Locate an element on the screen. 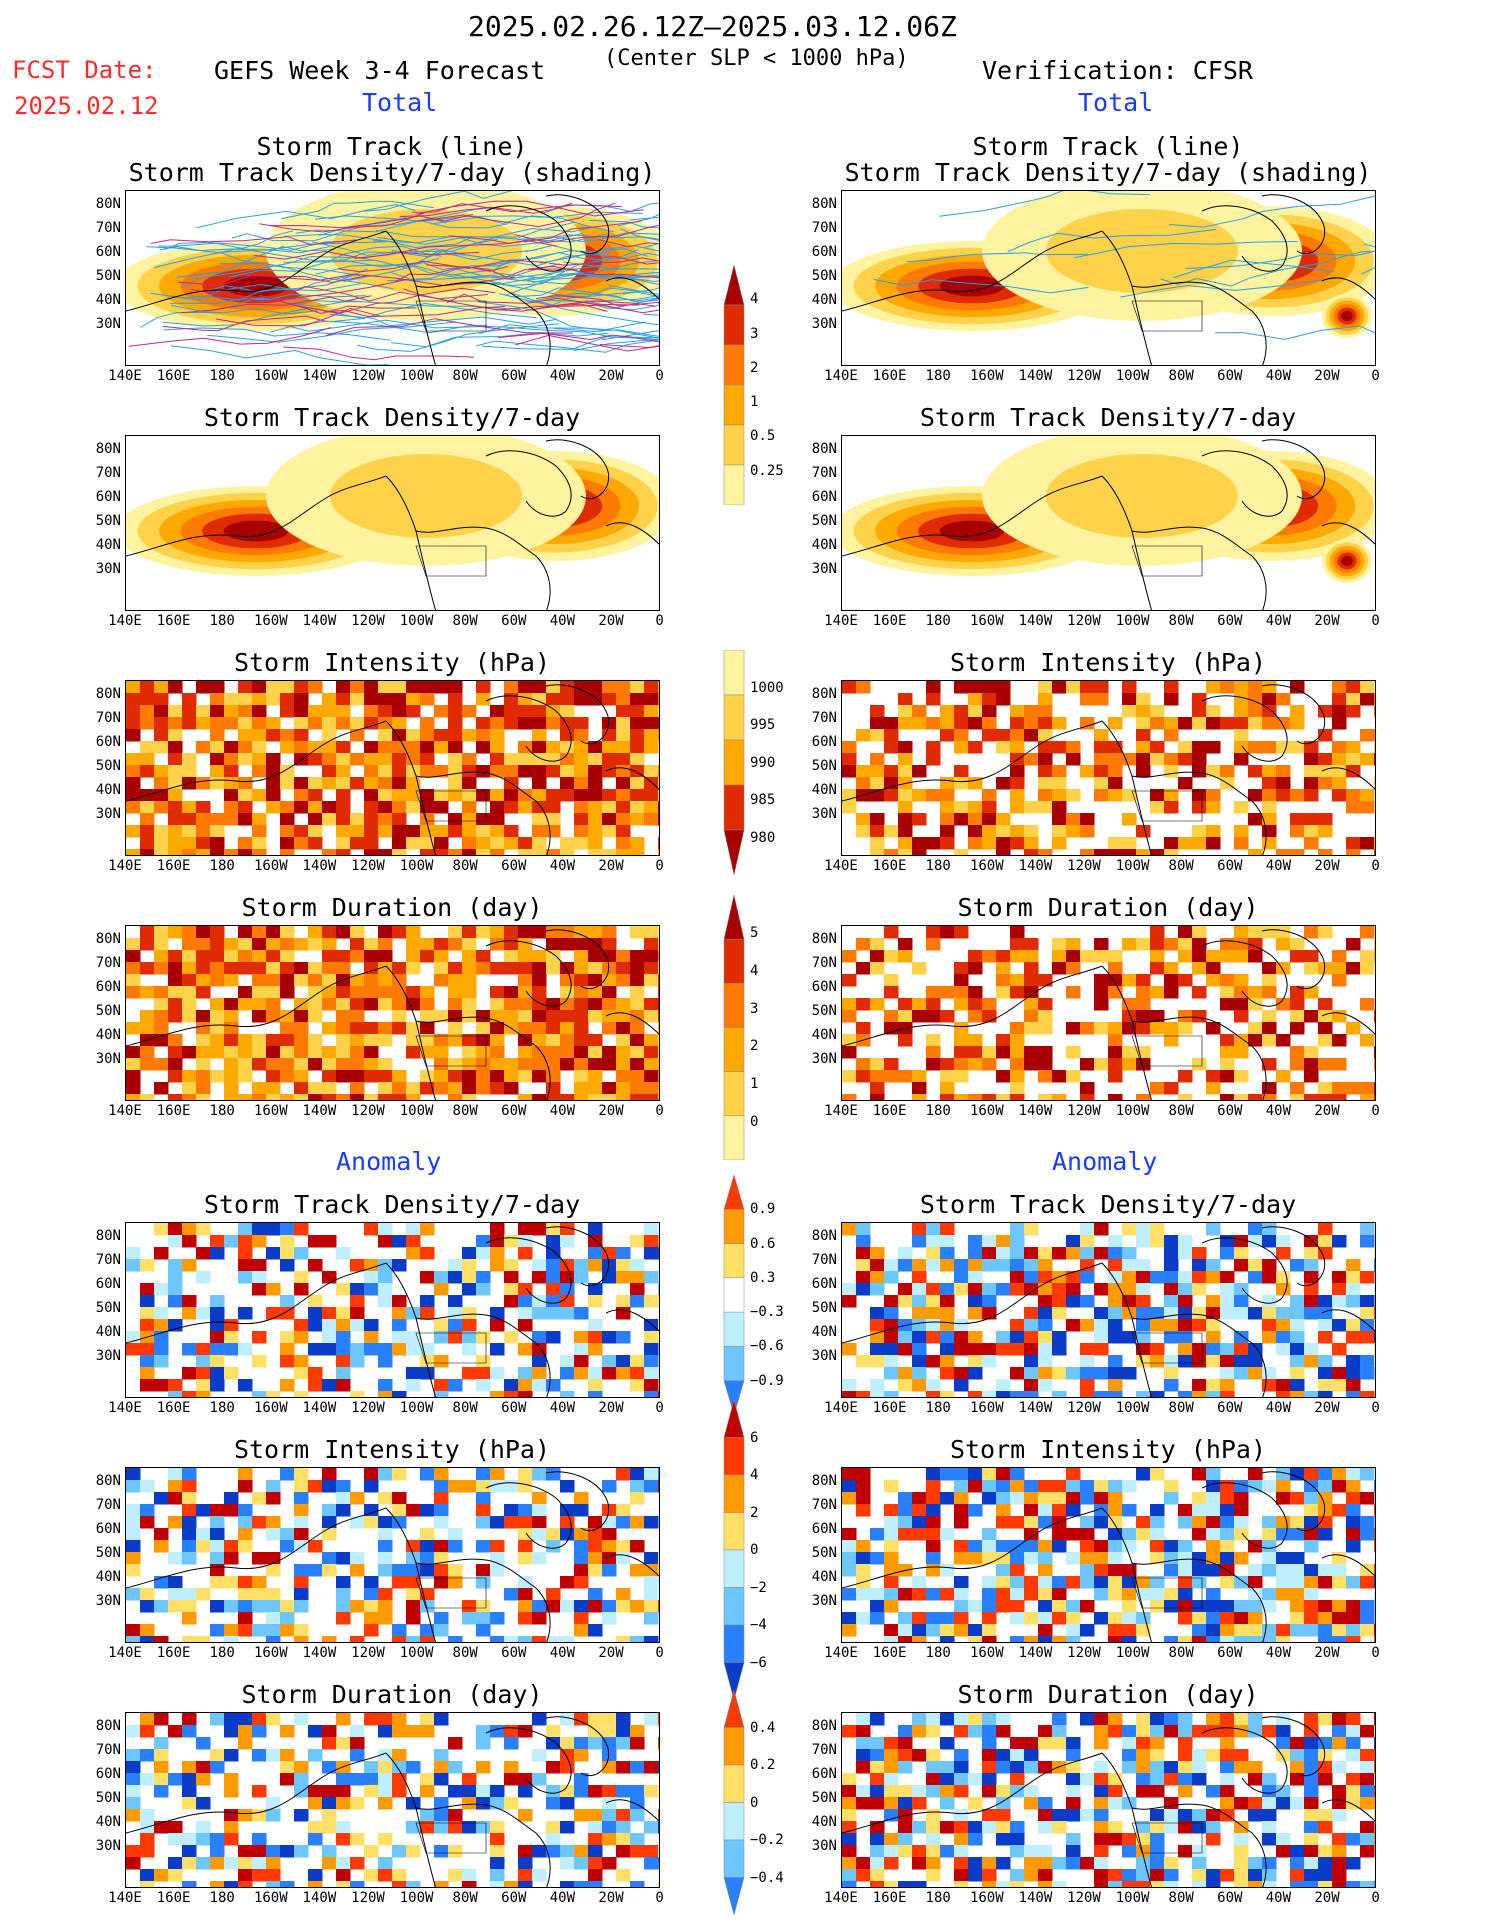 The image size is (1487, 1925). lat-label: 40N is located at coordinates (824, 1332).